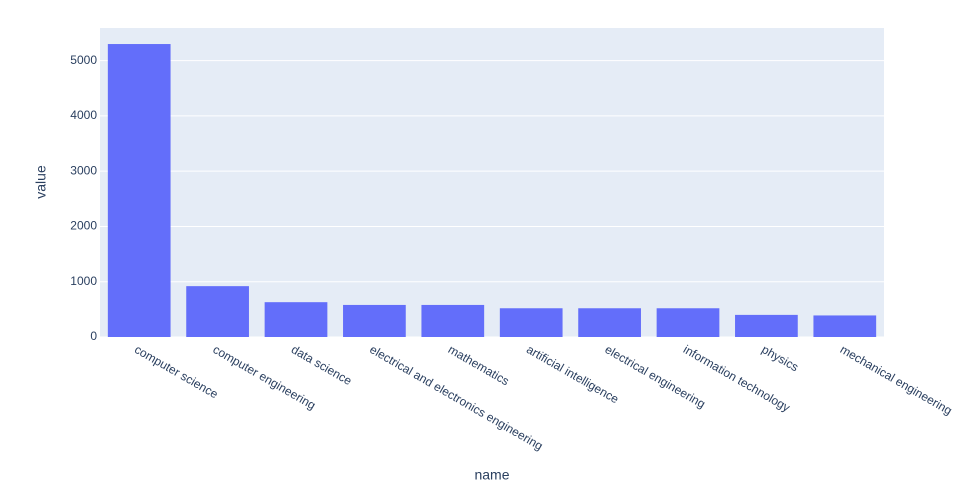  I want to click on x-tick-label: computer science, so click(176, 371).